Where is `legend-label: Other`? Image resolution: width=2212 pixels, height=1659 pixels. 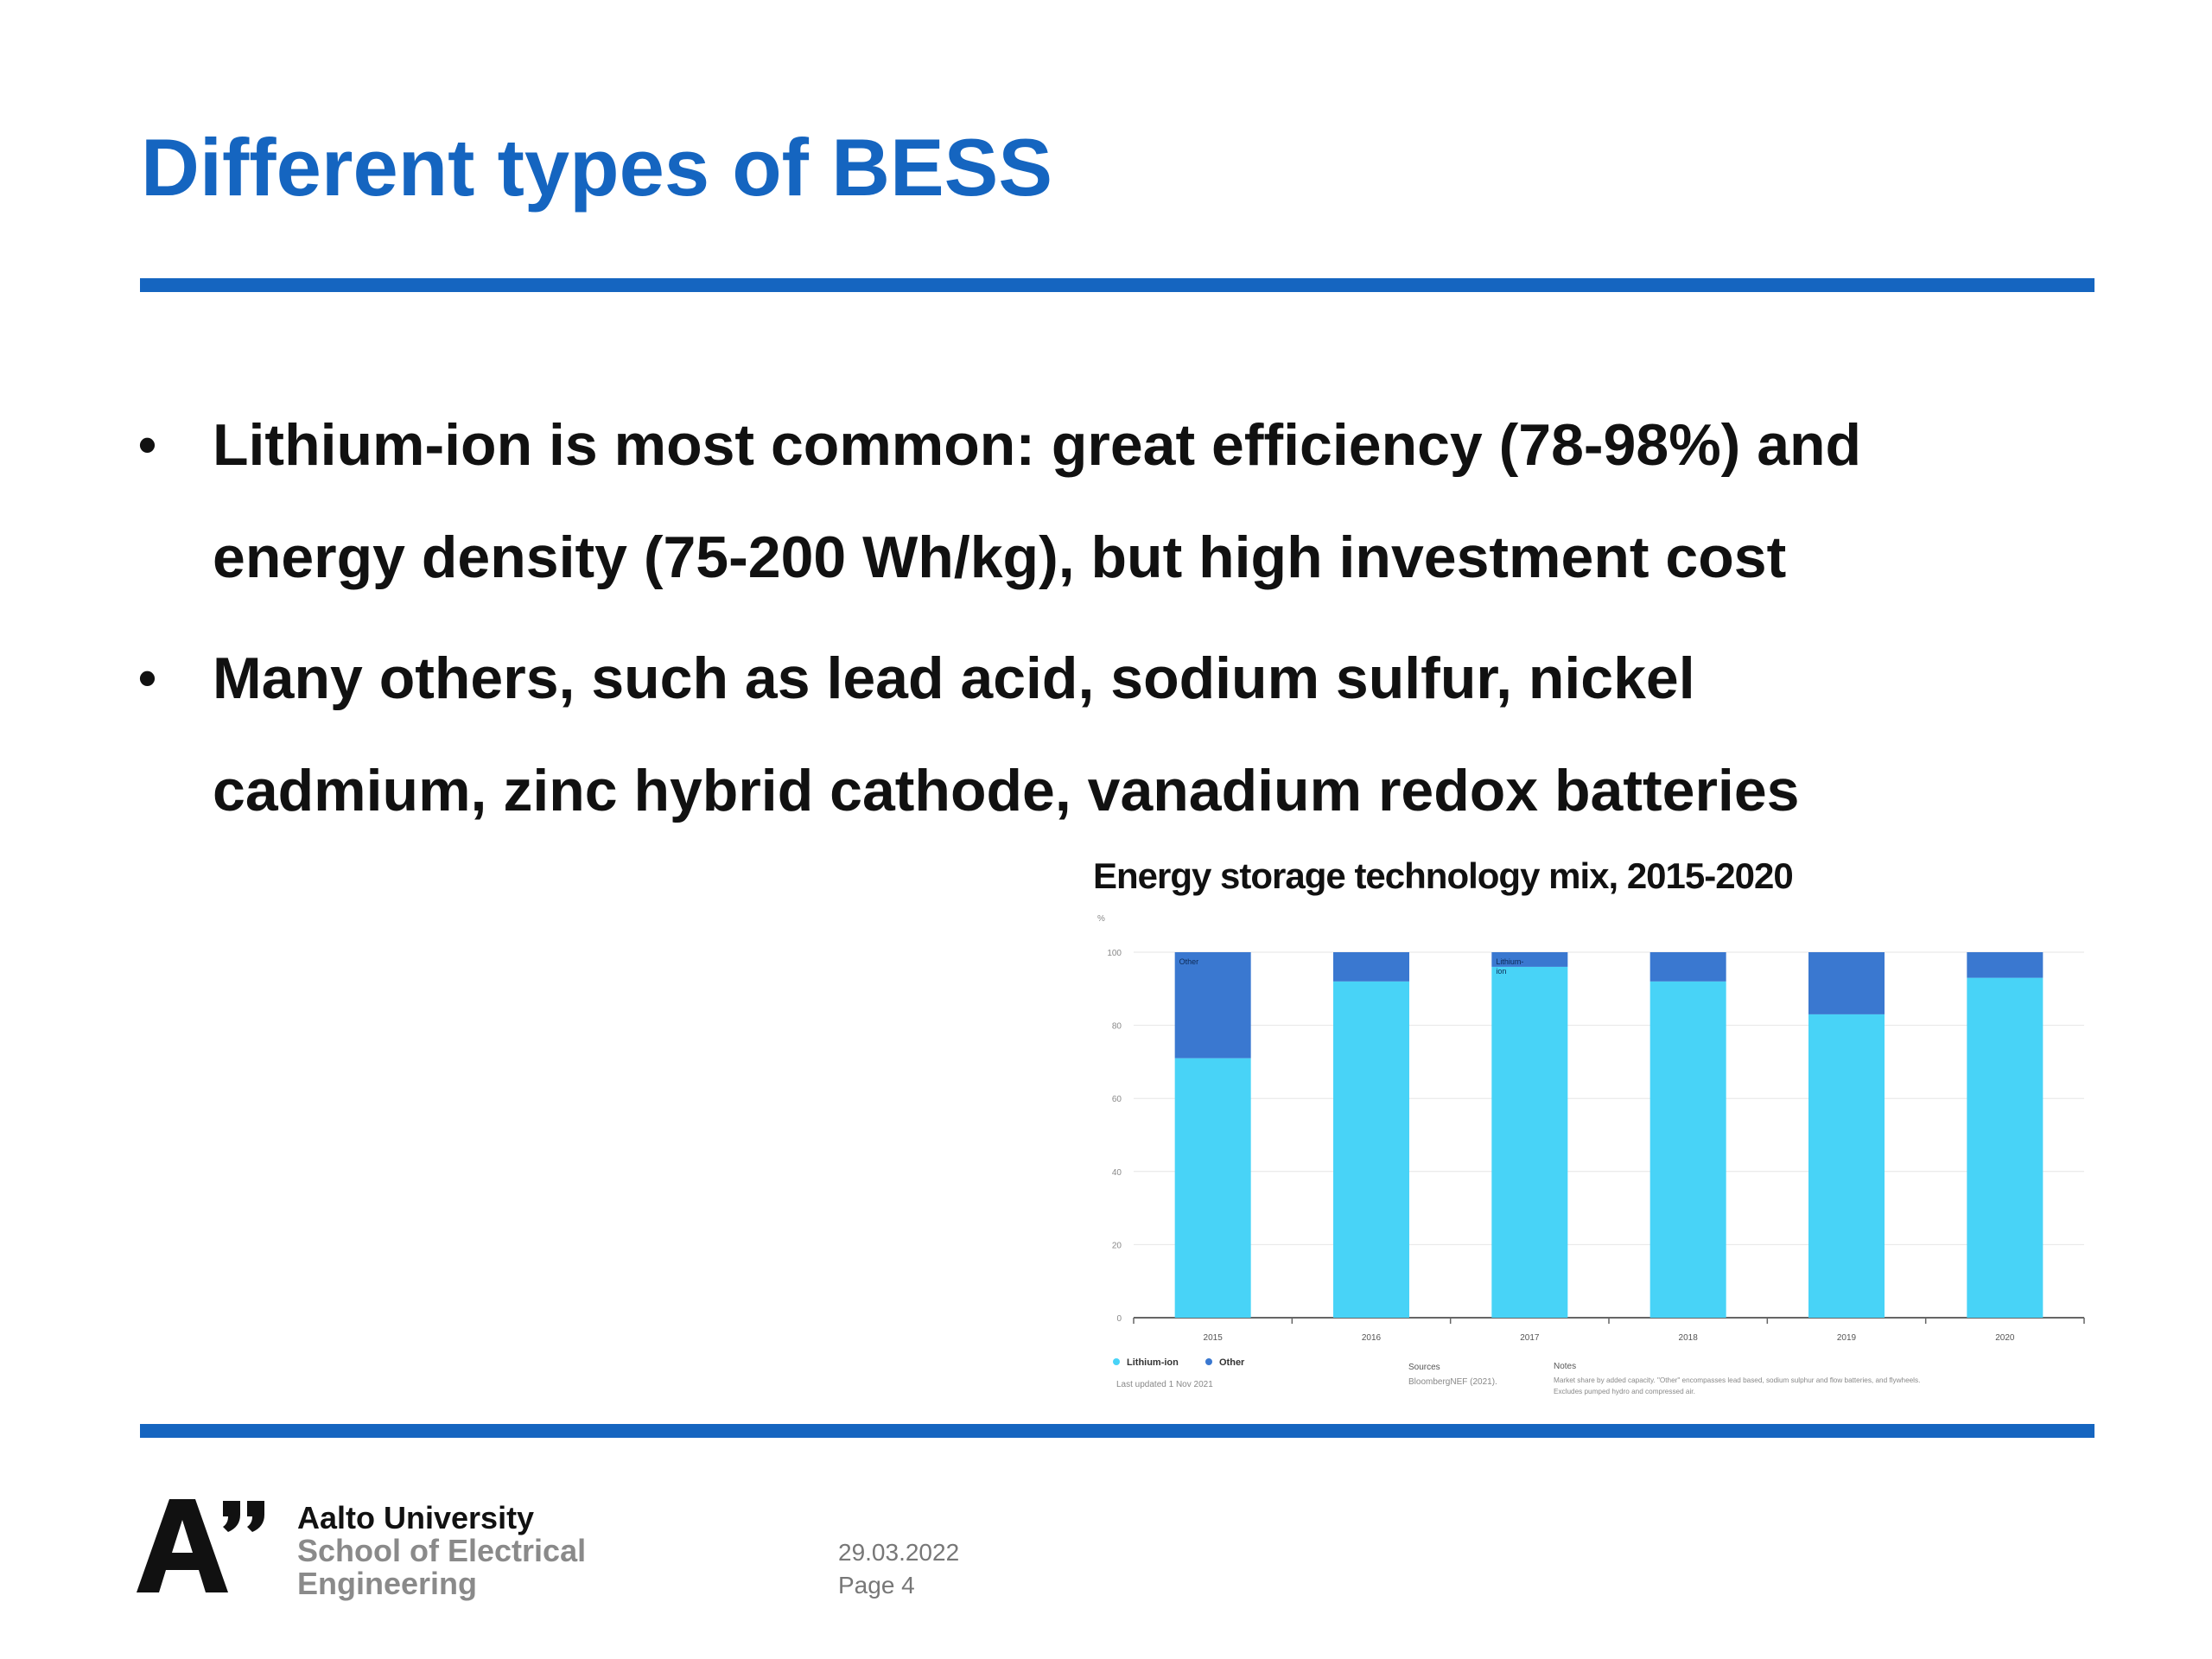 legend-label: Other is located at coordinates (1232, 1362).